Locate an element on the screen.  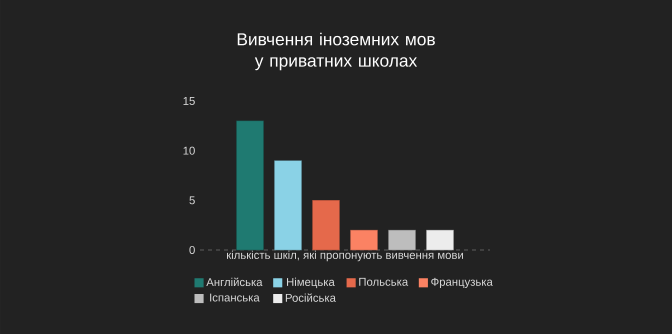
legend-label: Німецька is located at coordinates (311, 283).